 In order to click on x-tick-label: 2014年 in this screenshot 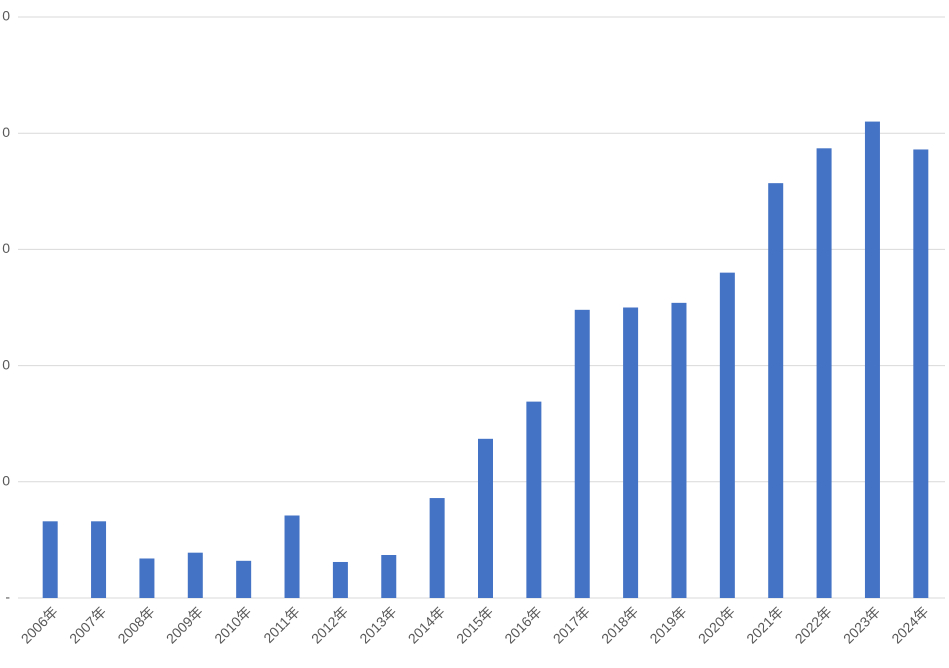, I will do `click(426, 624)`.